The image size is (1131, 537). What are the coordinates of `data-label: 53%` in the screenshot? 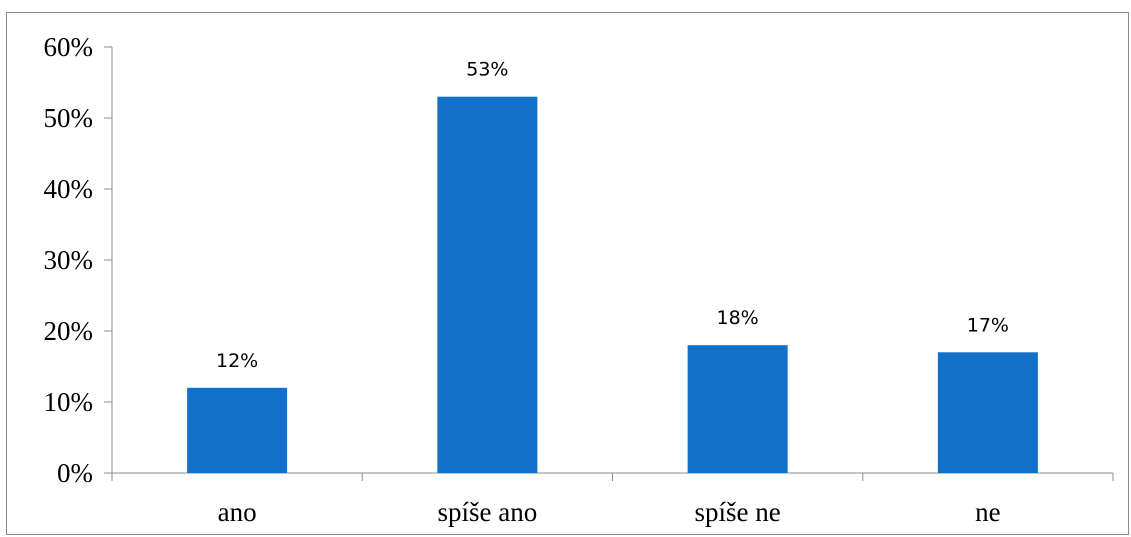 It's located at (487, 70).